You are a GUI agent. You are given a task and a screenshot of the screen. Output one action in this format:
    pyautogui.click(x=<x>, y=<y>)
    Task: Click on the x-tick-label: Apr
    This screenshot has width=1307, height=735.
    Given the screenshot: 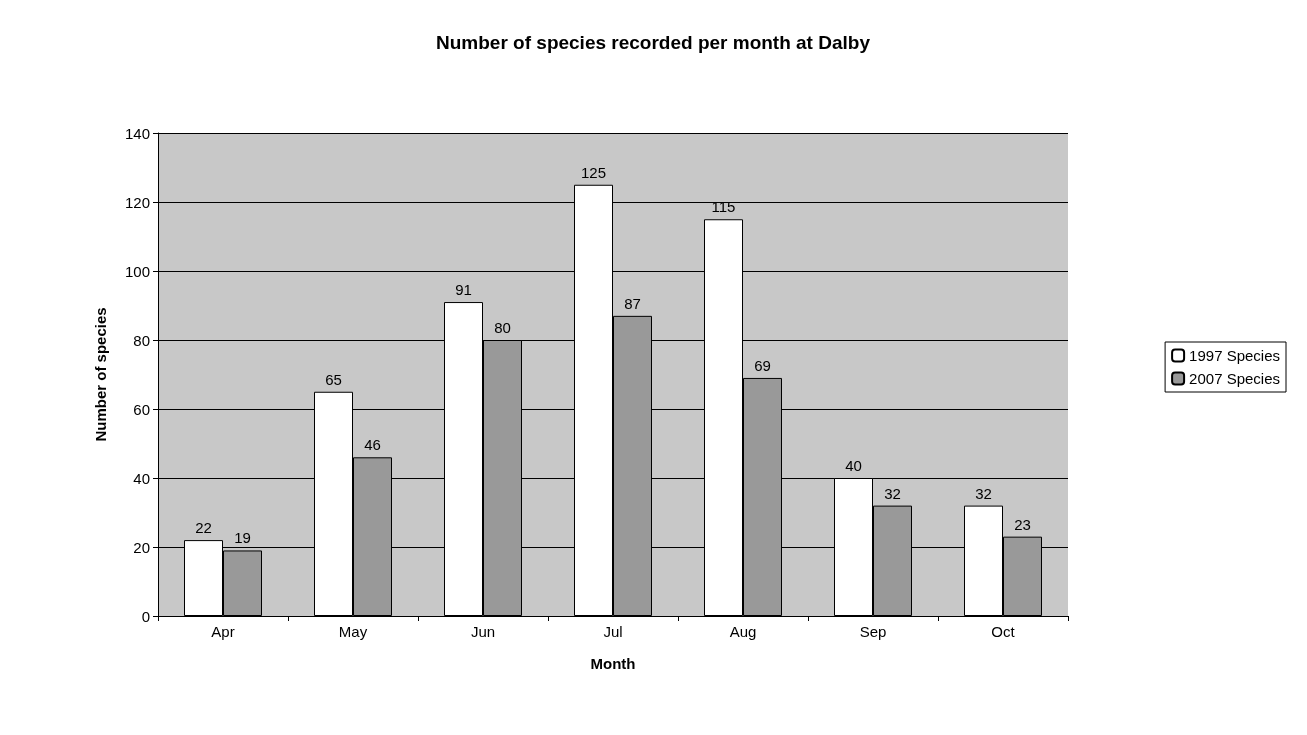 What is the action you would take?
    pyautogui.click(x=223, y=631)
    